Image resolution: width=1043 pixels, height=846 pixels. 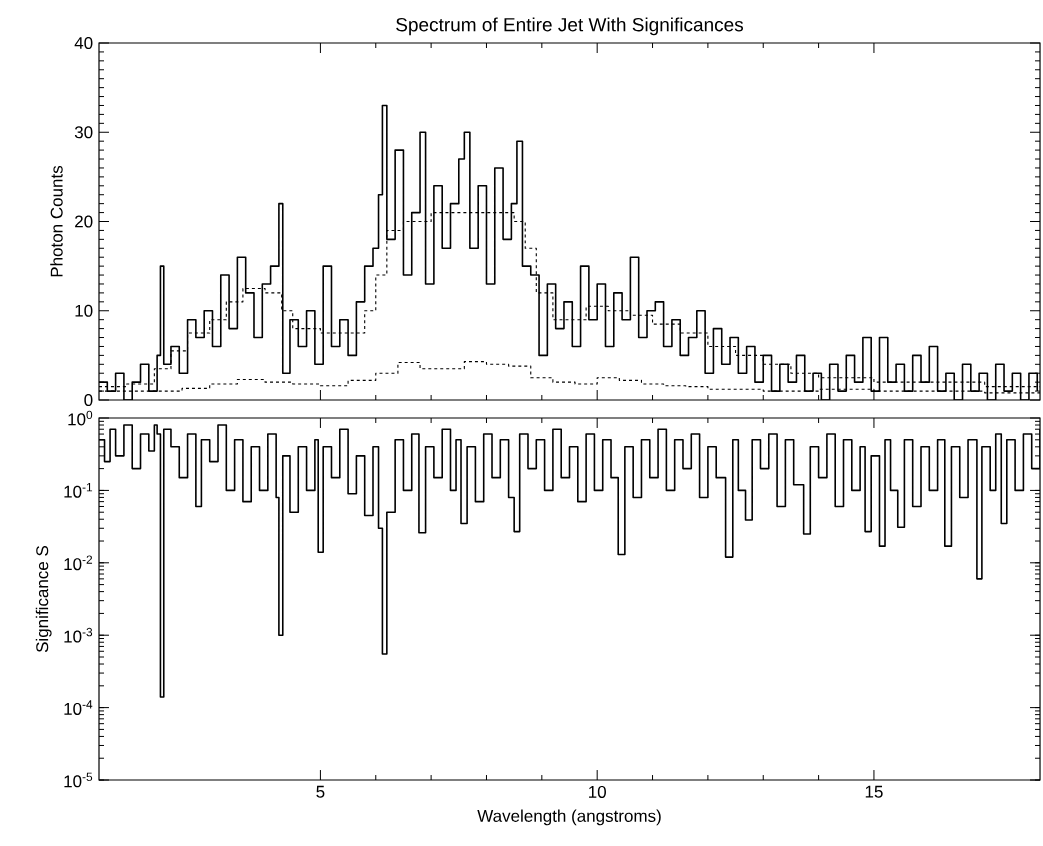 I want to click on y-axis-title: Photon Counts, so click(x=56, y=221).